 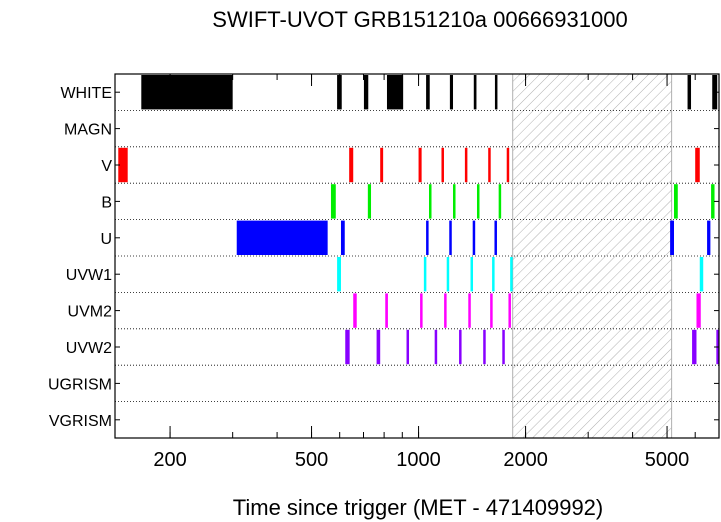 What do you see at coordinates (525, 460) in the screenshot?
I see `x-tick-label: 2000` at bounding box center [525, 460].